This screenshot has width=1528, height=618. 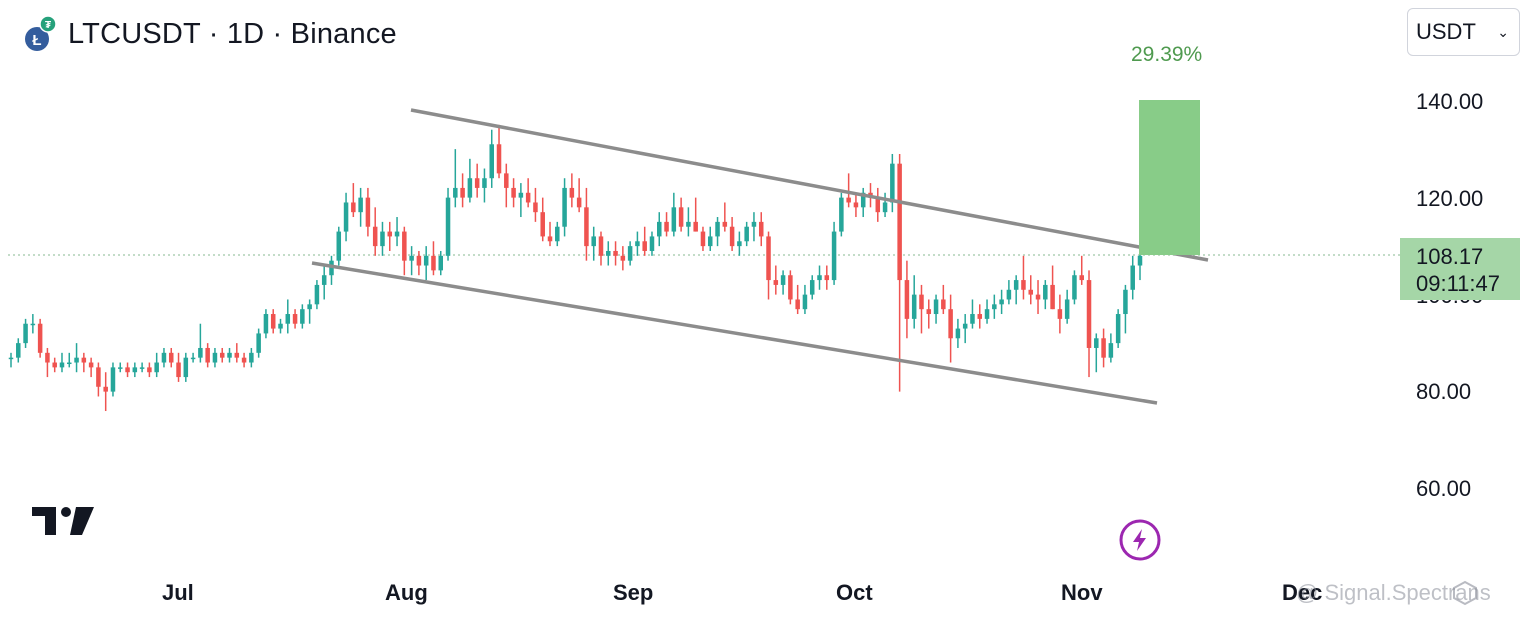 What do you see at coordinates (1140, 542) in the screenshot?
I see `lightning-bolt-icon` at bounding box center [1140, 542].